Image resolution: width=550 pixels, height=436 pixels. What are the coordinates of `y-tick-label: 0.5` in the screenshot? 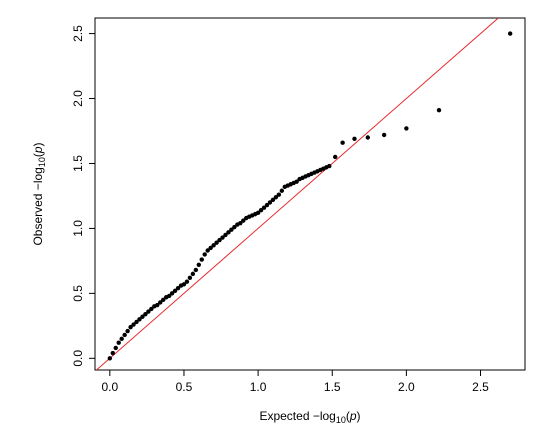 It's located at (78, 293).